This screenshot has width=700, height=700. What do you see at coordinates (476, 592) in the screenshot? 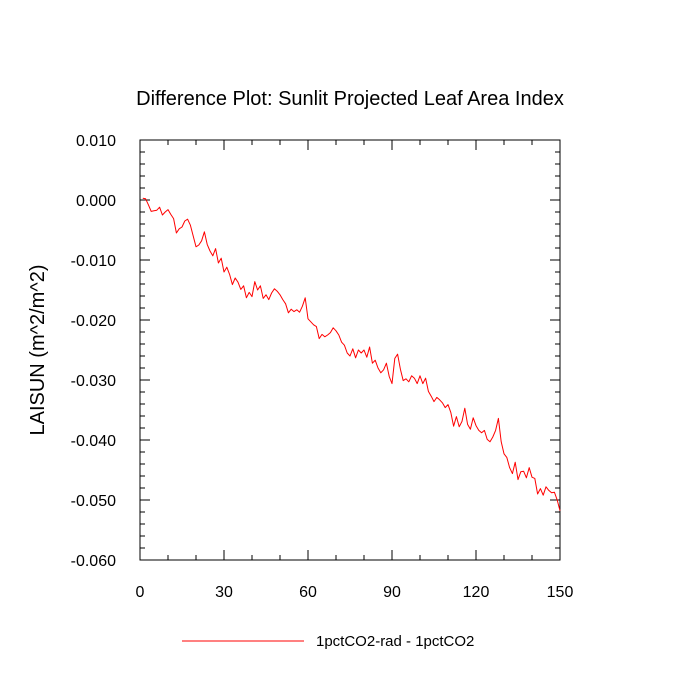
I see `x-tick-label: 120` at bounding box center [476, 592].